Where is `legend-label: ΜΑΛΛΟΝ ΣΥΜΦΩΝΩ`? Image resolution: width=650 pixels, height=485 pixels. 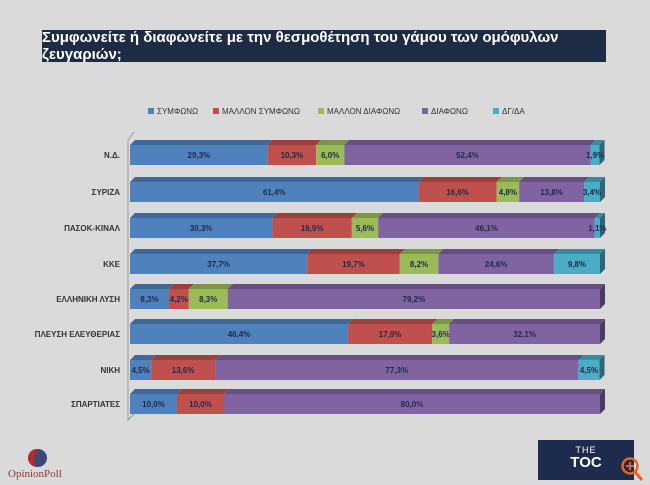
legend-label: ΜΑΛΛΟΝ ΣΥΜΦΩΝΩ is located at coordinates (261, 111).